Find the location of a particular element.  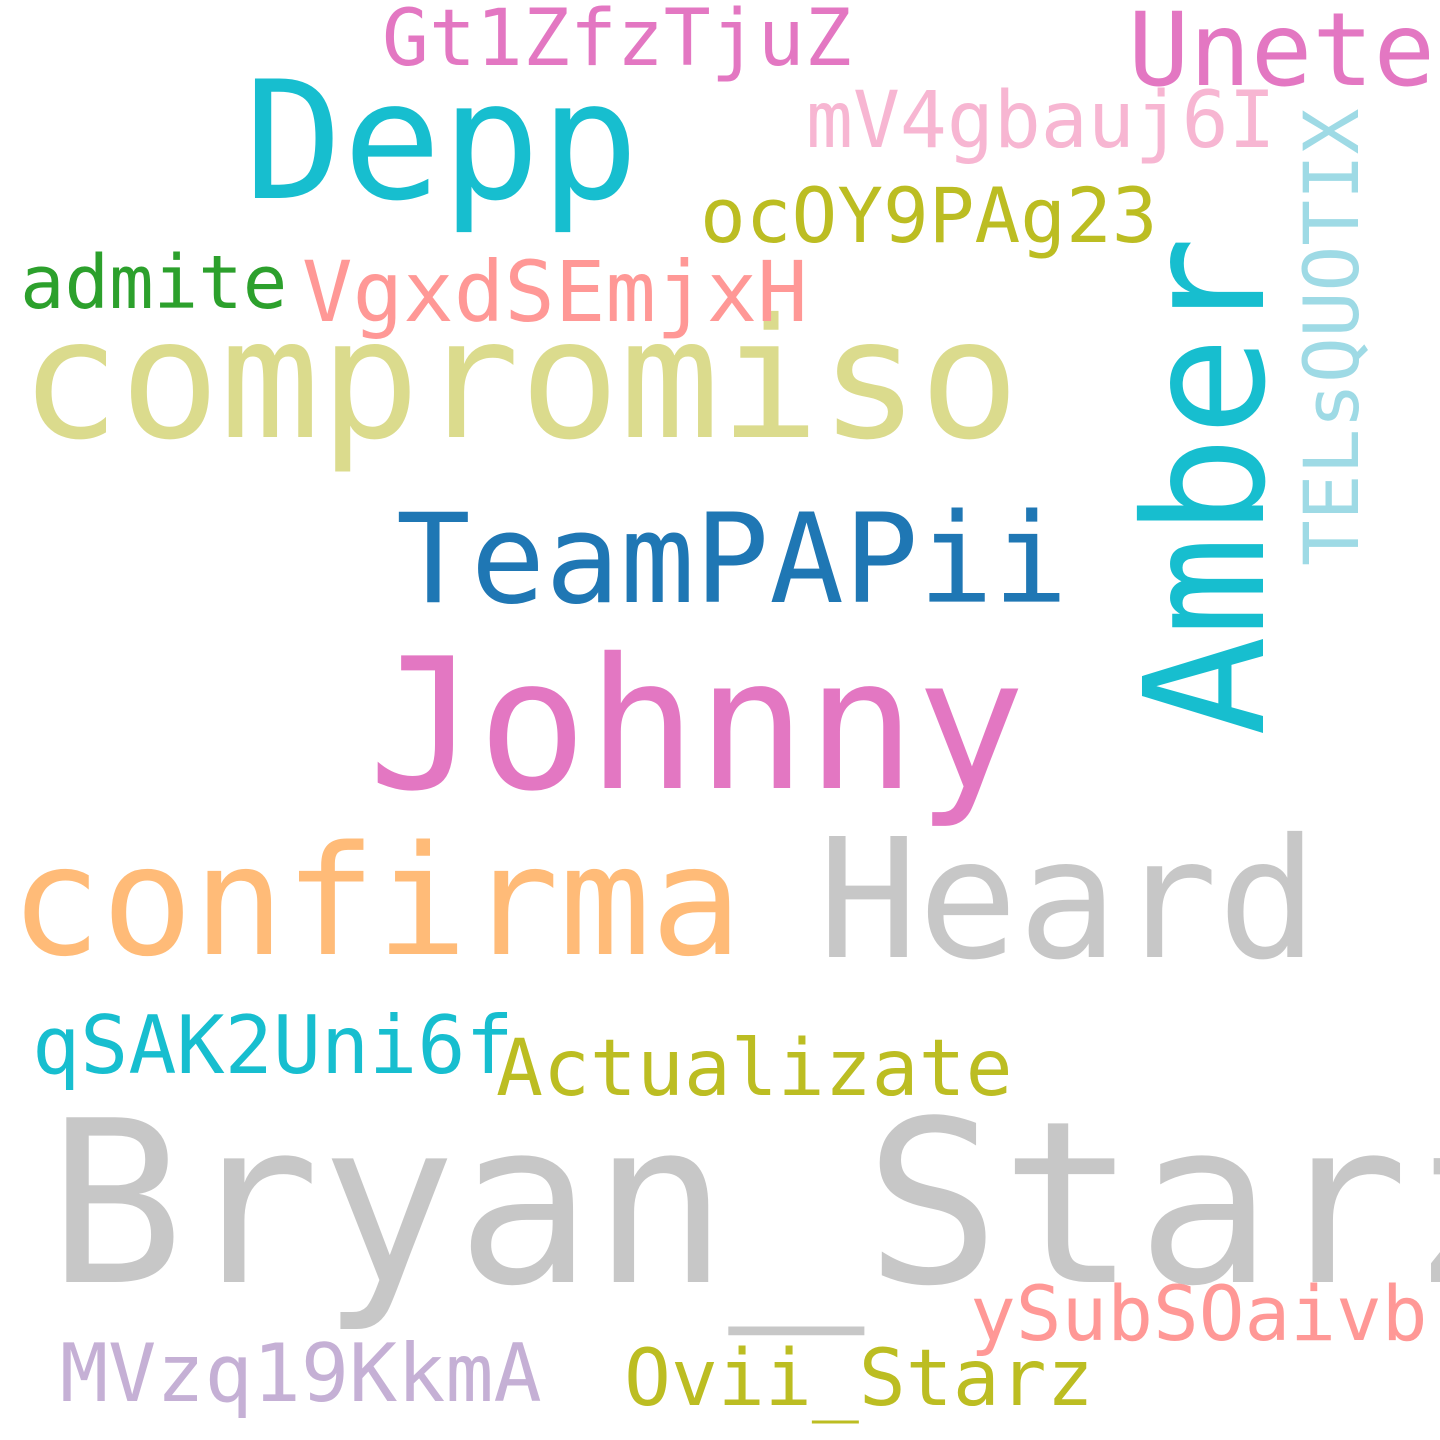

word-confirma: confirma is located at coordinates (376, 901).